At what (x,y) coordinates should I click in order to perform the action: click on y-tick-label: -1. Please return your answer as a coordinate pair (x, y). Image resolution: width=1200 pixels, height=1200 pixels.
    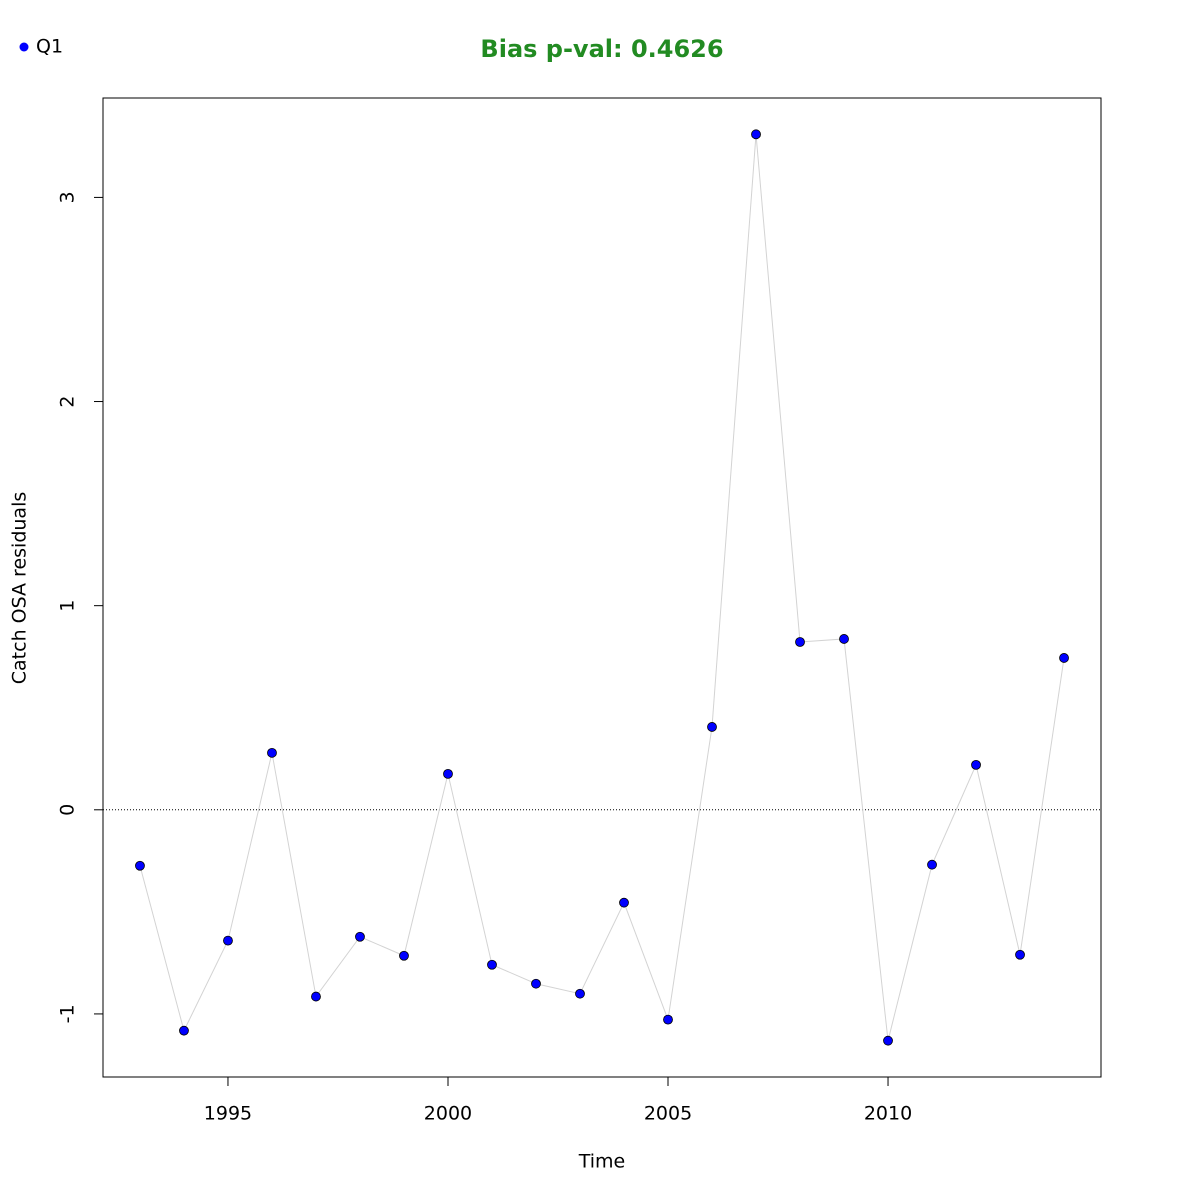
    Looking at the image, I should click on (68, 1013).